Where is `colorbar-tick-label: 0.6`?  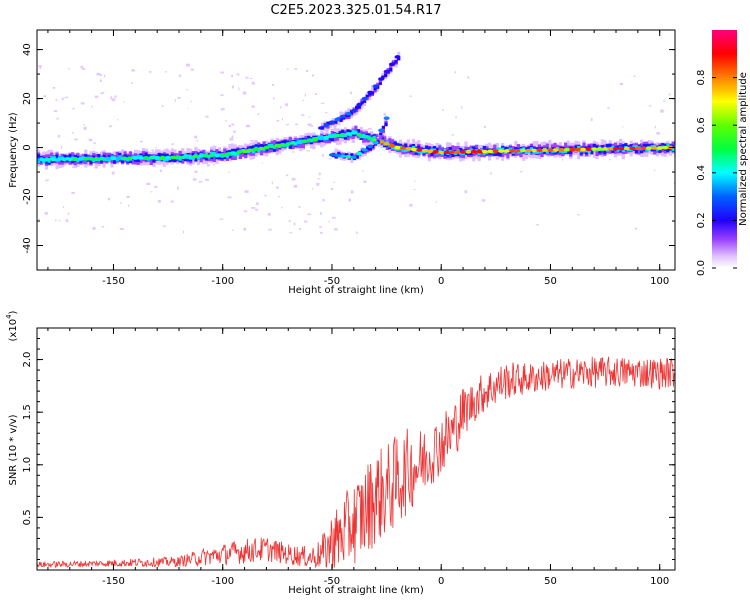 colorbar-tick-label: 0.6 is located at coordinates (701, 125).